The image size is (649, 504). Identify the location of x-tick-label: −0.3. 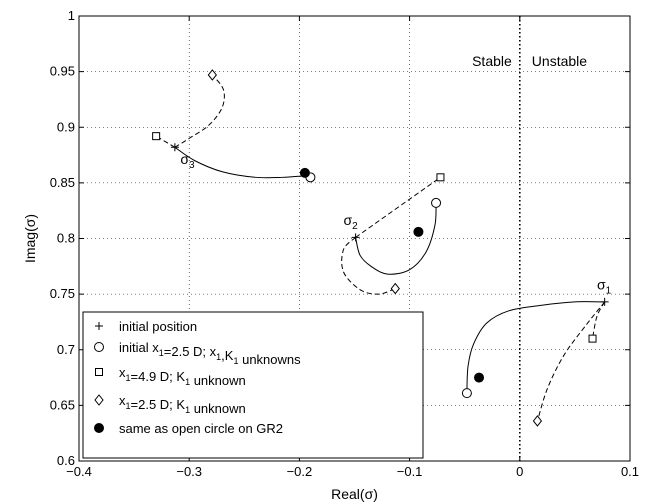
(189, 471).